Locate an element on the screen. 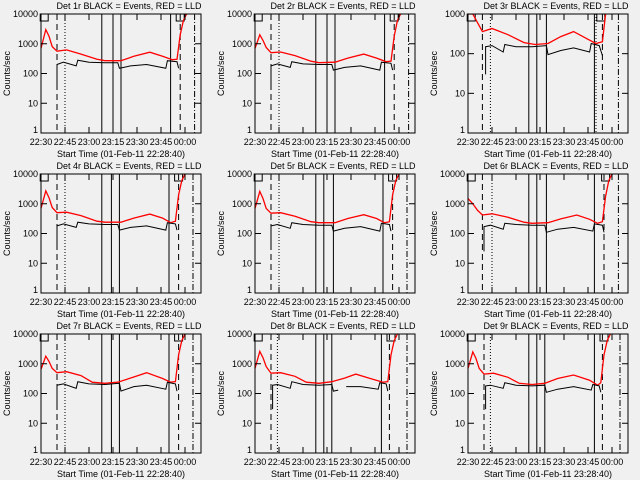 This screenshot has height=480, width=640. plot-title: Det 3r BLACK = Events, RED = LLD is located at coordinates (556, 6).